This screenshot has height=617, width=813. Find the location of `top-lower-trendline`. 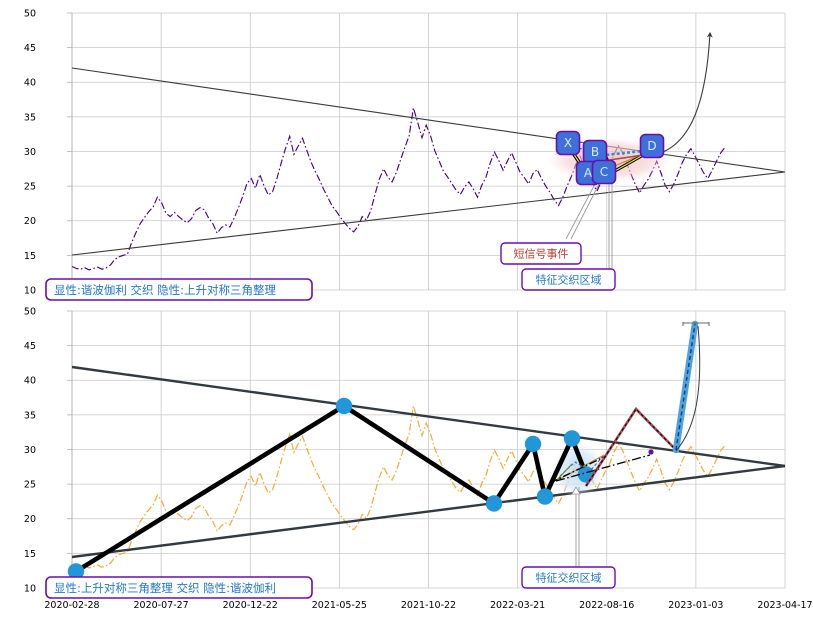

top-lower-trendline is located at coordinates (428, 213).